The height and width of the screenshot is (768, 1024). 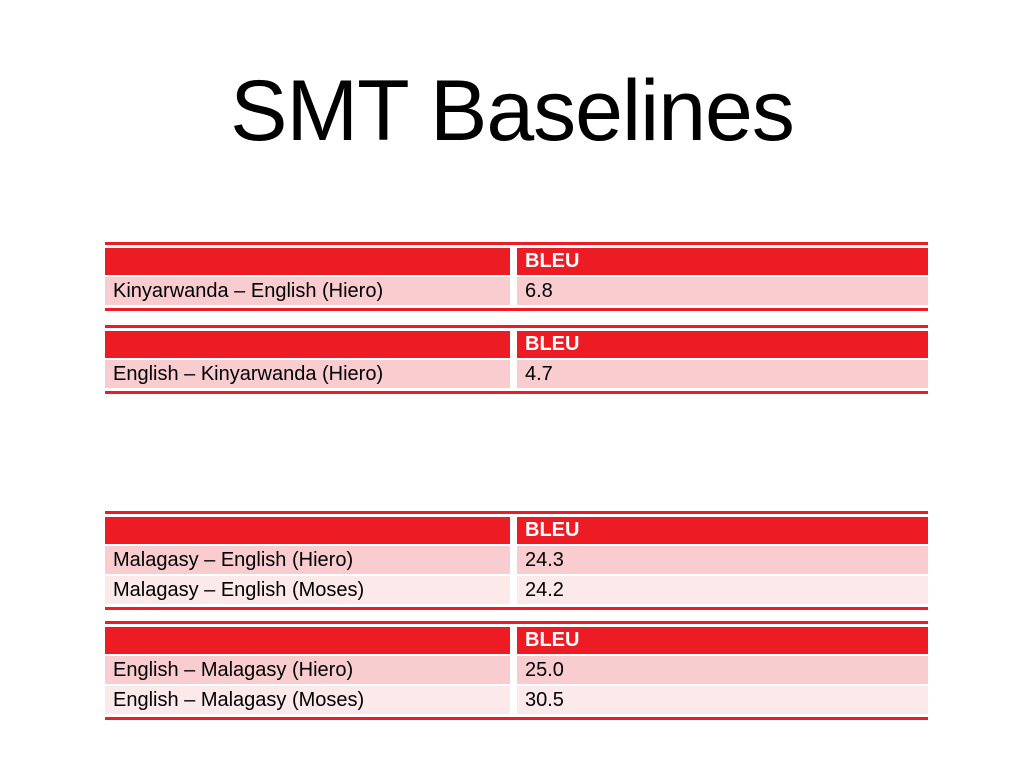 What do you see at coordinates (539, 373) in the screenshot?
I see `bleu-score: 4.7` at bounding box center [539, 373].